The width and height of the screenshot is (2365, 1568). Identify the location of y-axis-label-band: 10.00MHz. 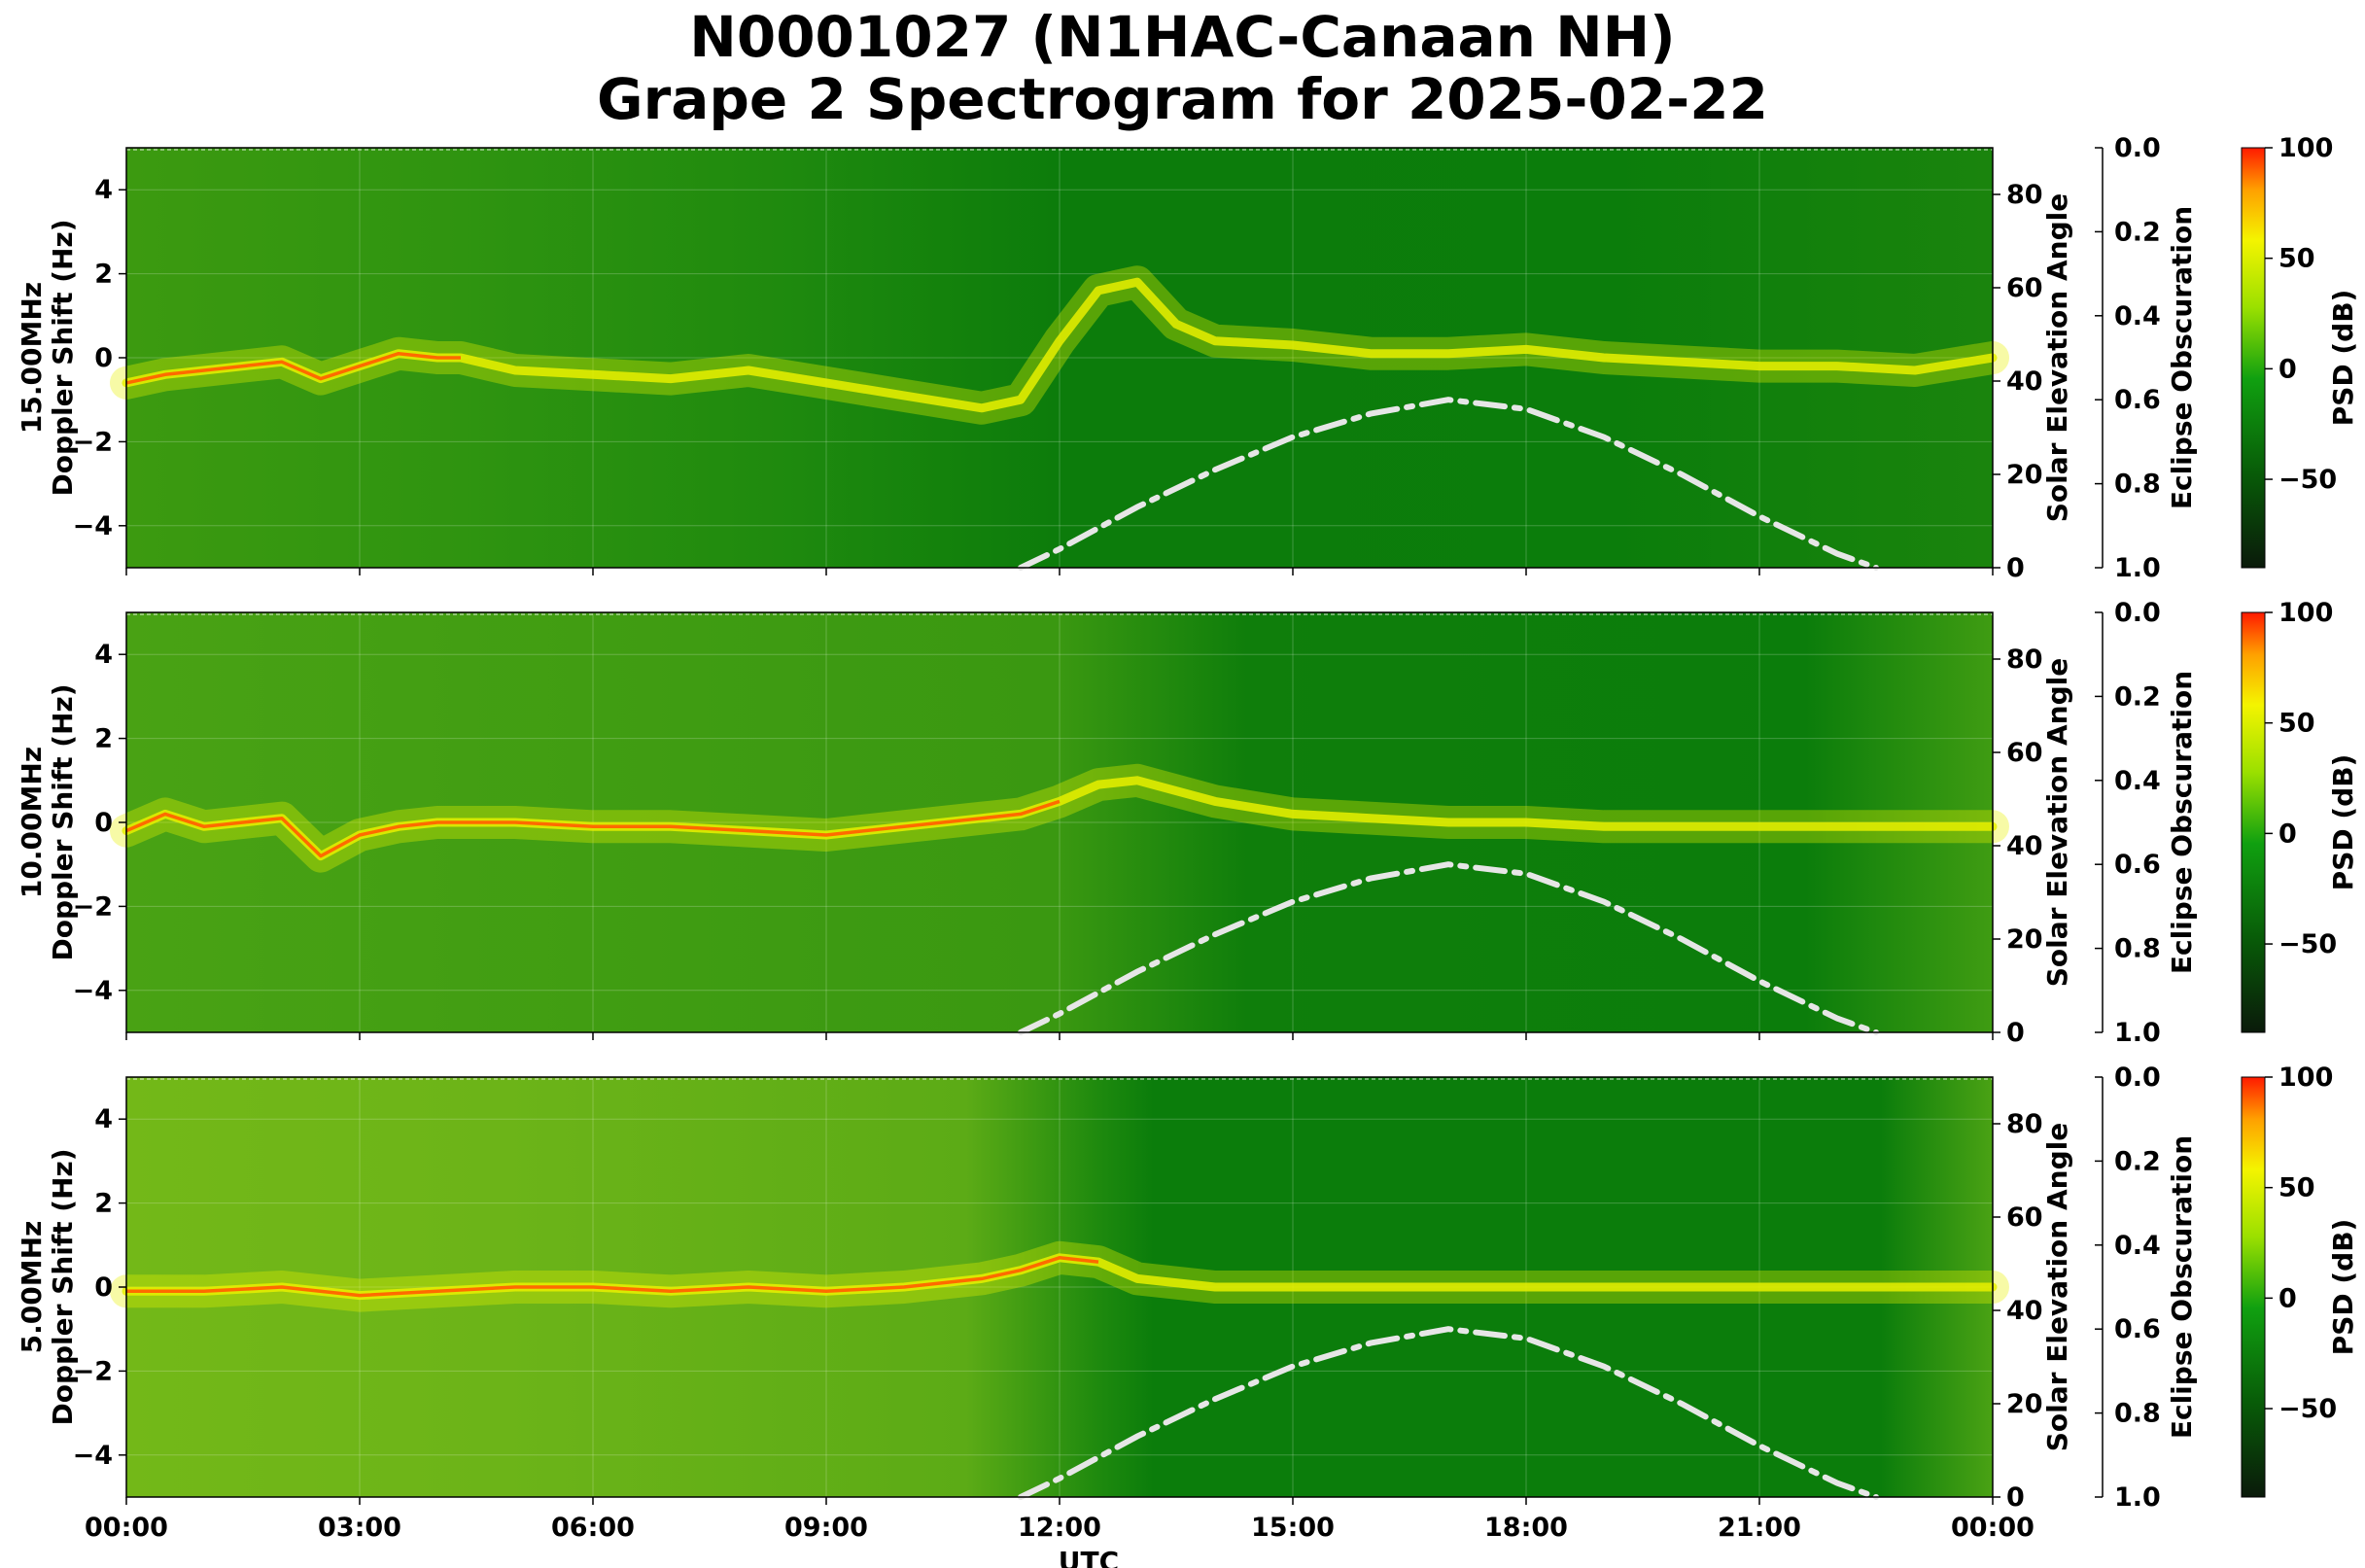
(32, 822).